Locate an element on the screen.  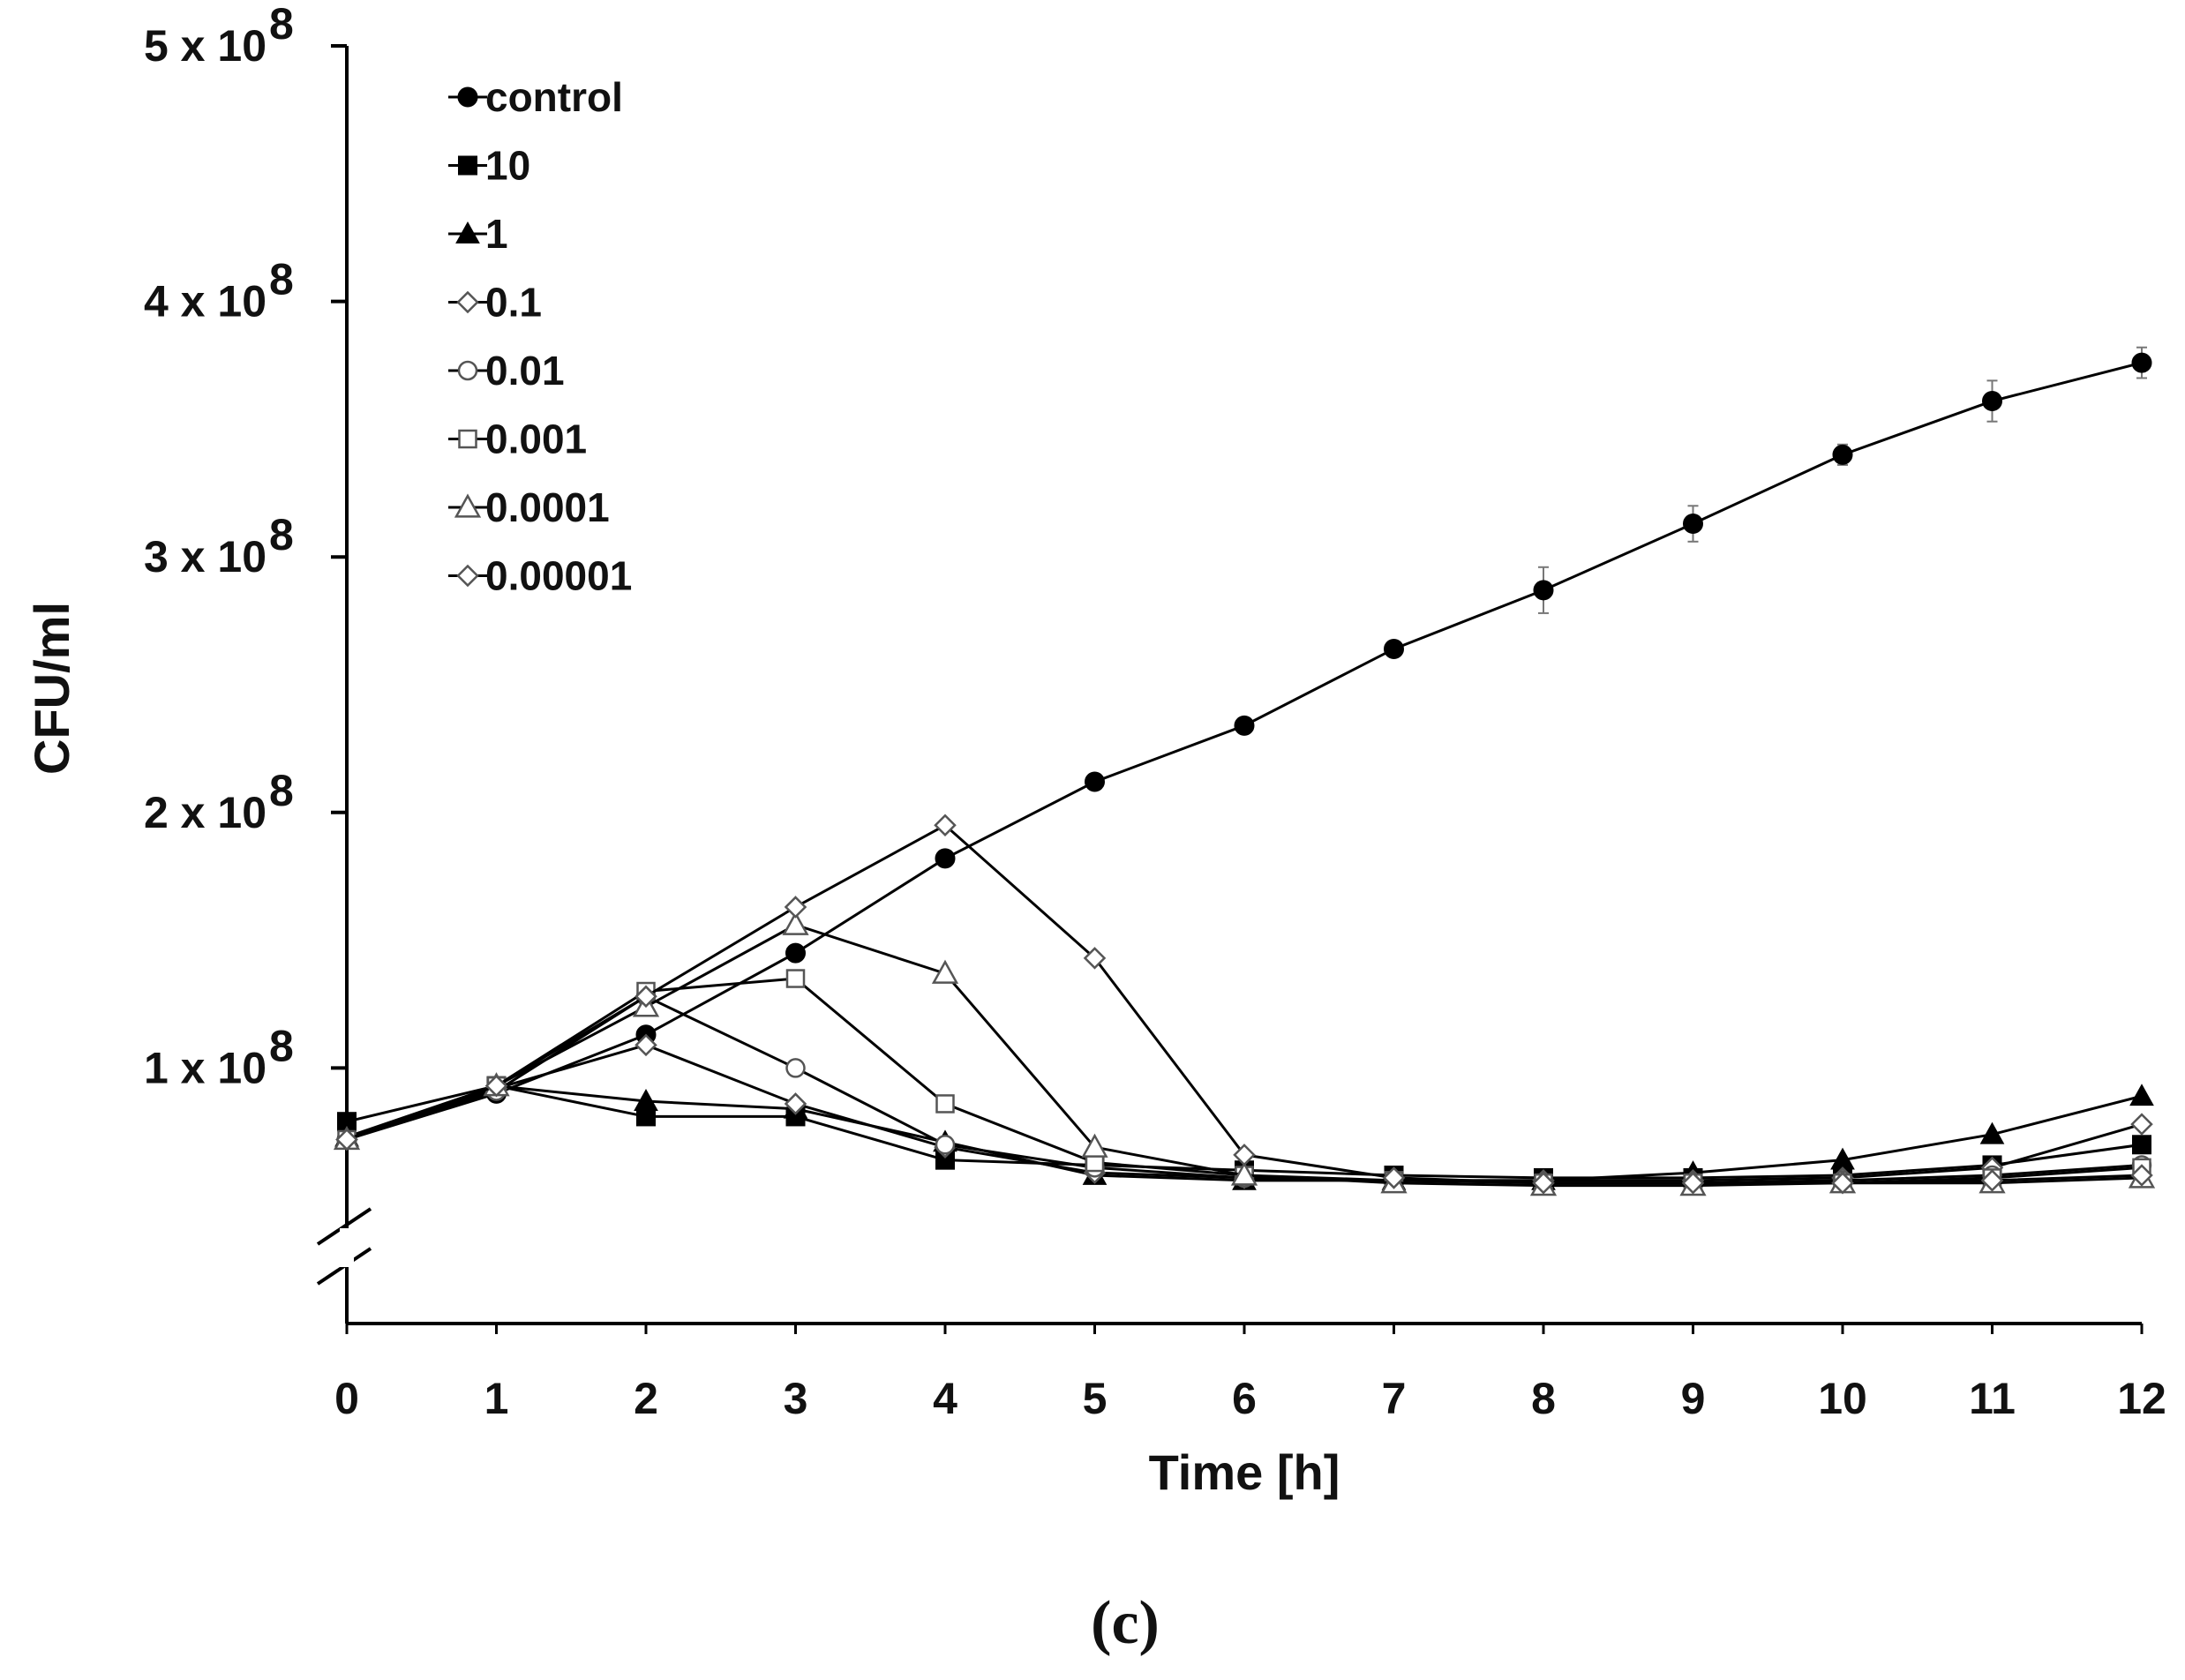
legend-item: 10 is located at coordinates (489, 166).